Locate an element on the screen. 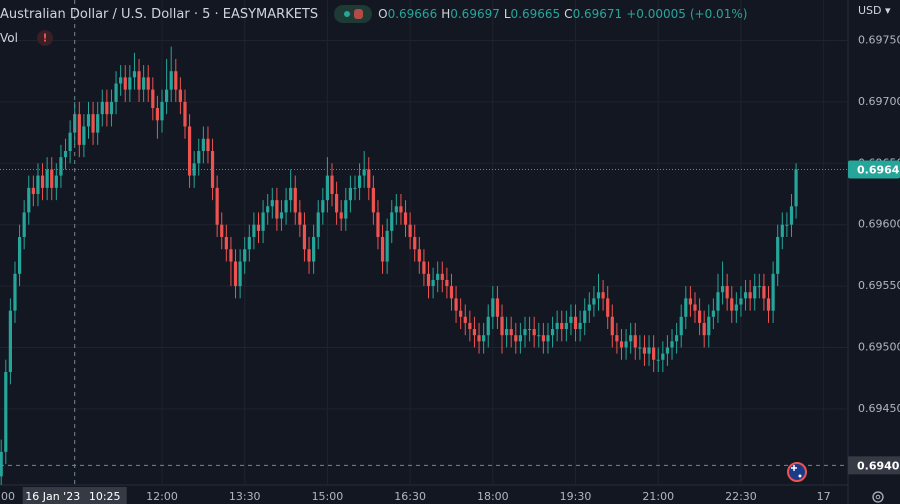 The width and height of the screenshot is (900, 504). y-tick-label: 0.69550 is located at coordinates (879, 285).